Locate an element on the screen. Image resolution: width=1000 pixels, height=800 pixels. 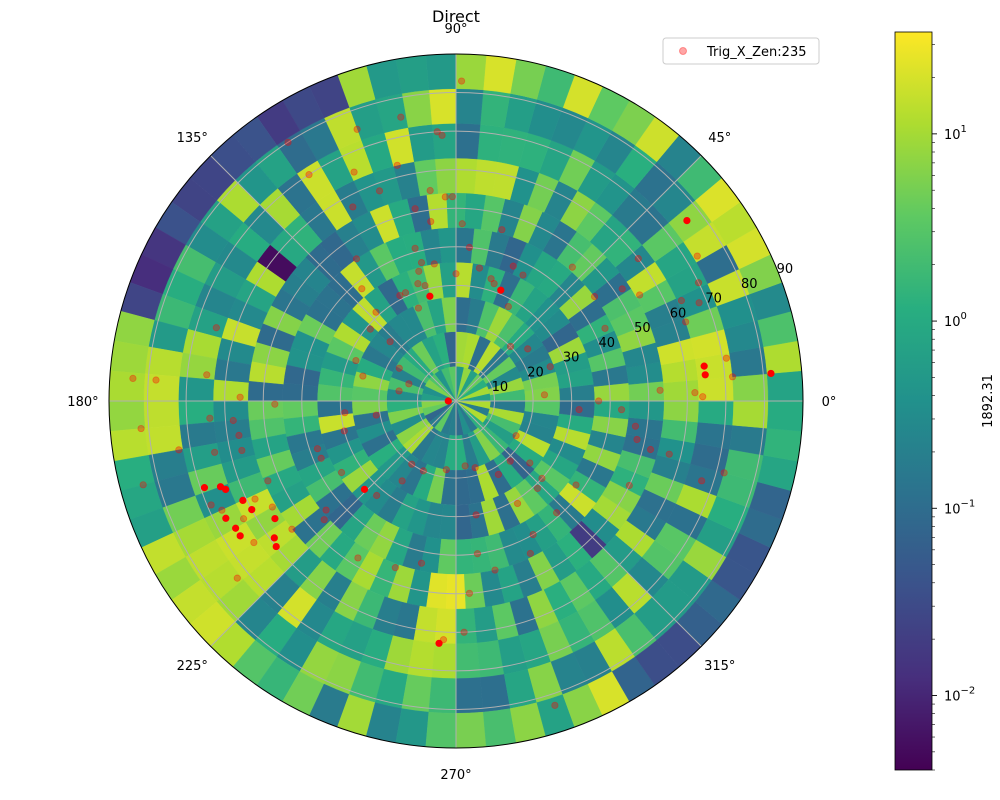
angle-tick-label: 180° is located at coordinates (82, 402).